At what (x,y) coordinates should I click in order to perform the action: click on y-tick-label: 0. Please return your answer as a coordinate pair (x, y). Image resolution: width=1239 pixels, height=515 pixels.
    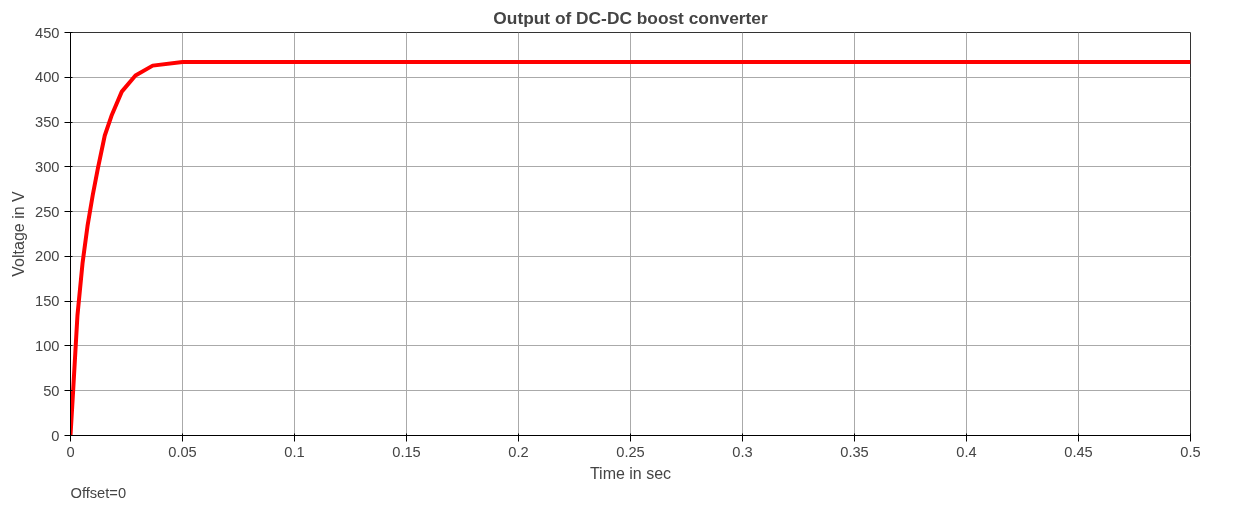
    Looking at the image, I should click on (55, 435).